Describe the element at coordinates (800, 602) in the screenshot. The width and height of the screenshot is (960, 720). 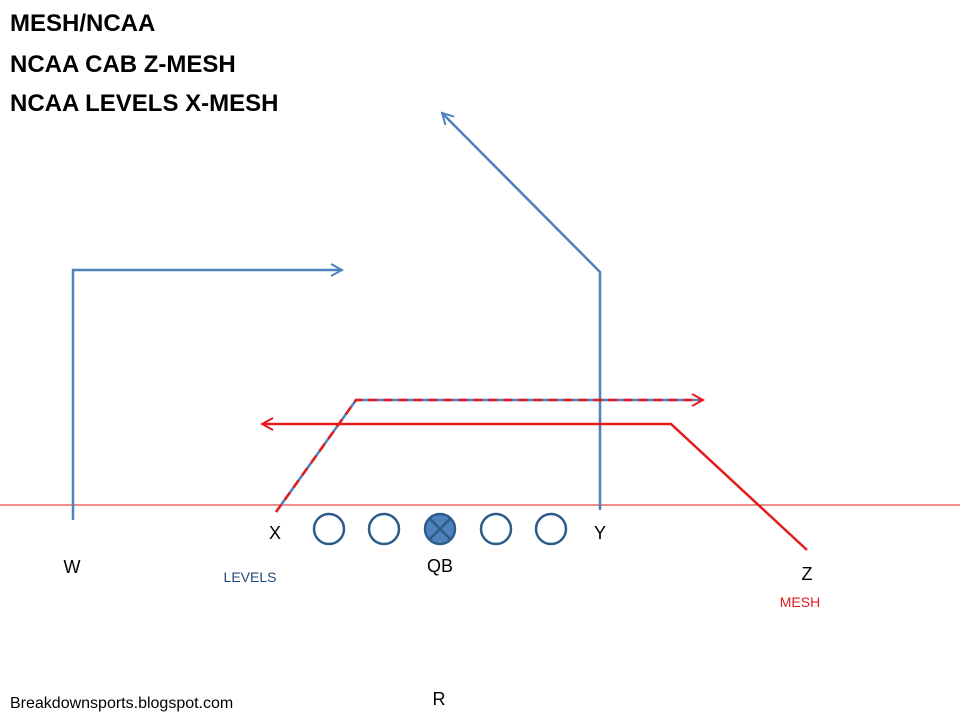
I see `route-label: MESH` at that location.